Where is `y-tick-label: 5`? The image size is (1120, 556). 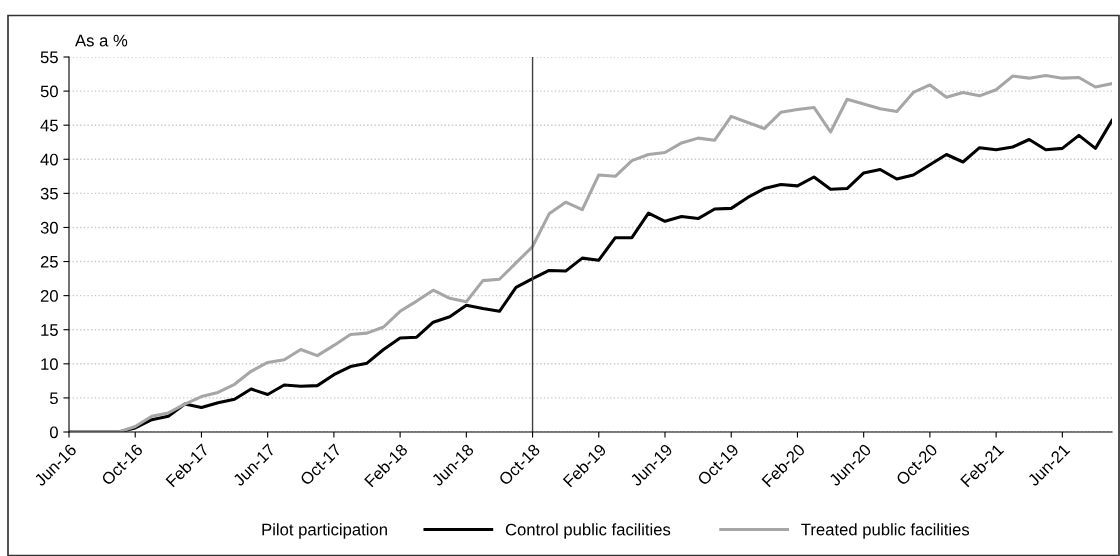 y-tick-label: 5 is located at coordinates (53, 398).